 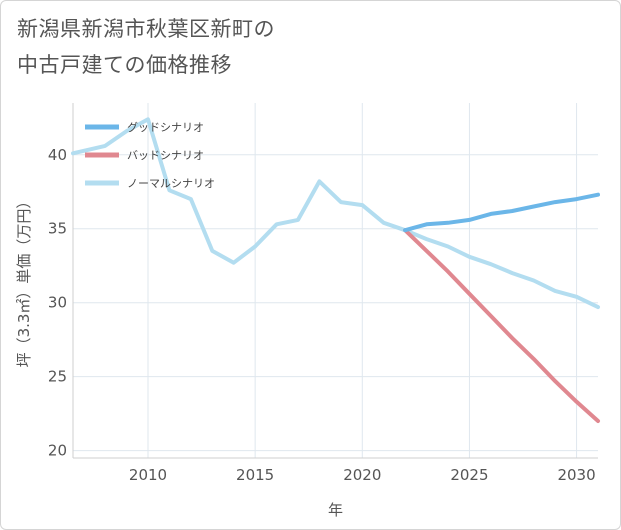 I want to click on chart-title-line-1: 新潟県新潟市秋葉区新町の, so click(x=146, y=29).